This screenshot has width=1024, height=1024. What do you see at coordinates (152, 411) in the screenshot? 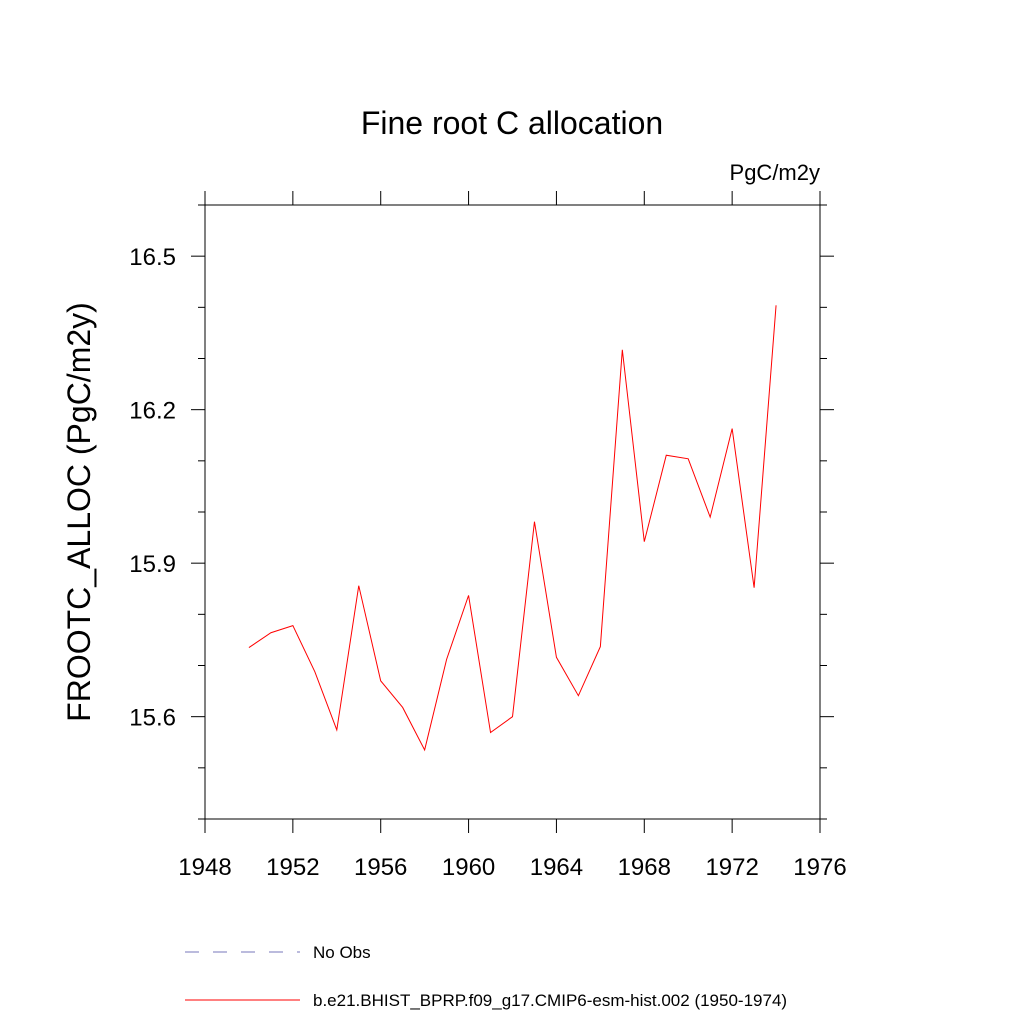
I see `y-tick-label: 16.2` at bounding box center [152, 411].